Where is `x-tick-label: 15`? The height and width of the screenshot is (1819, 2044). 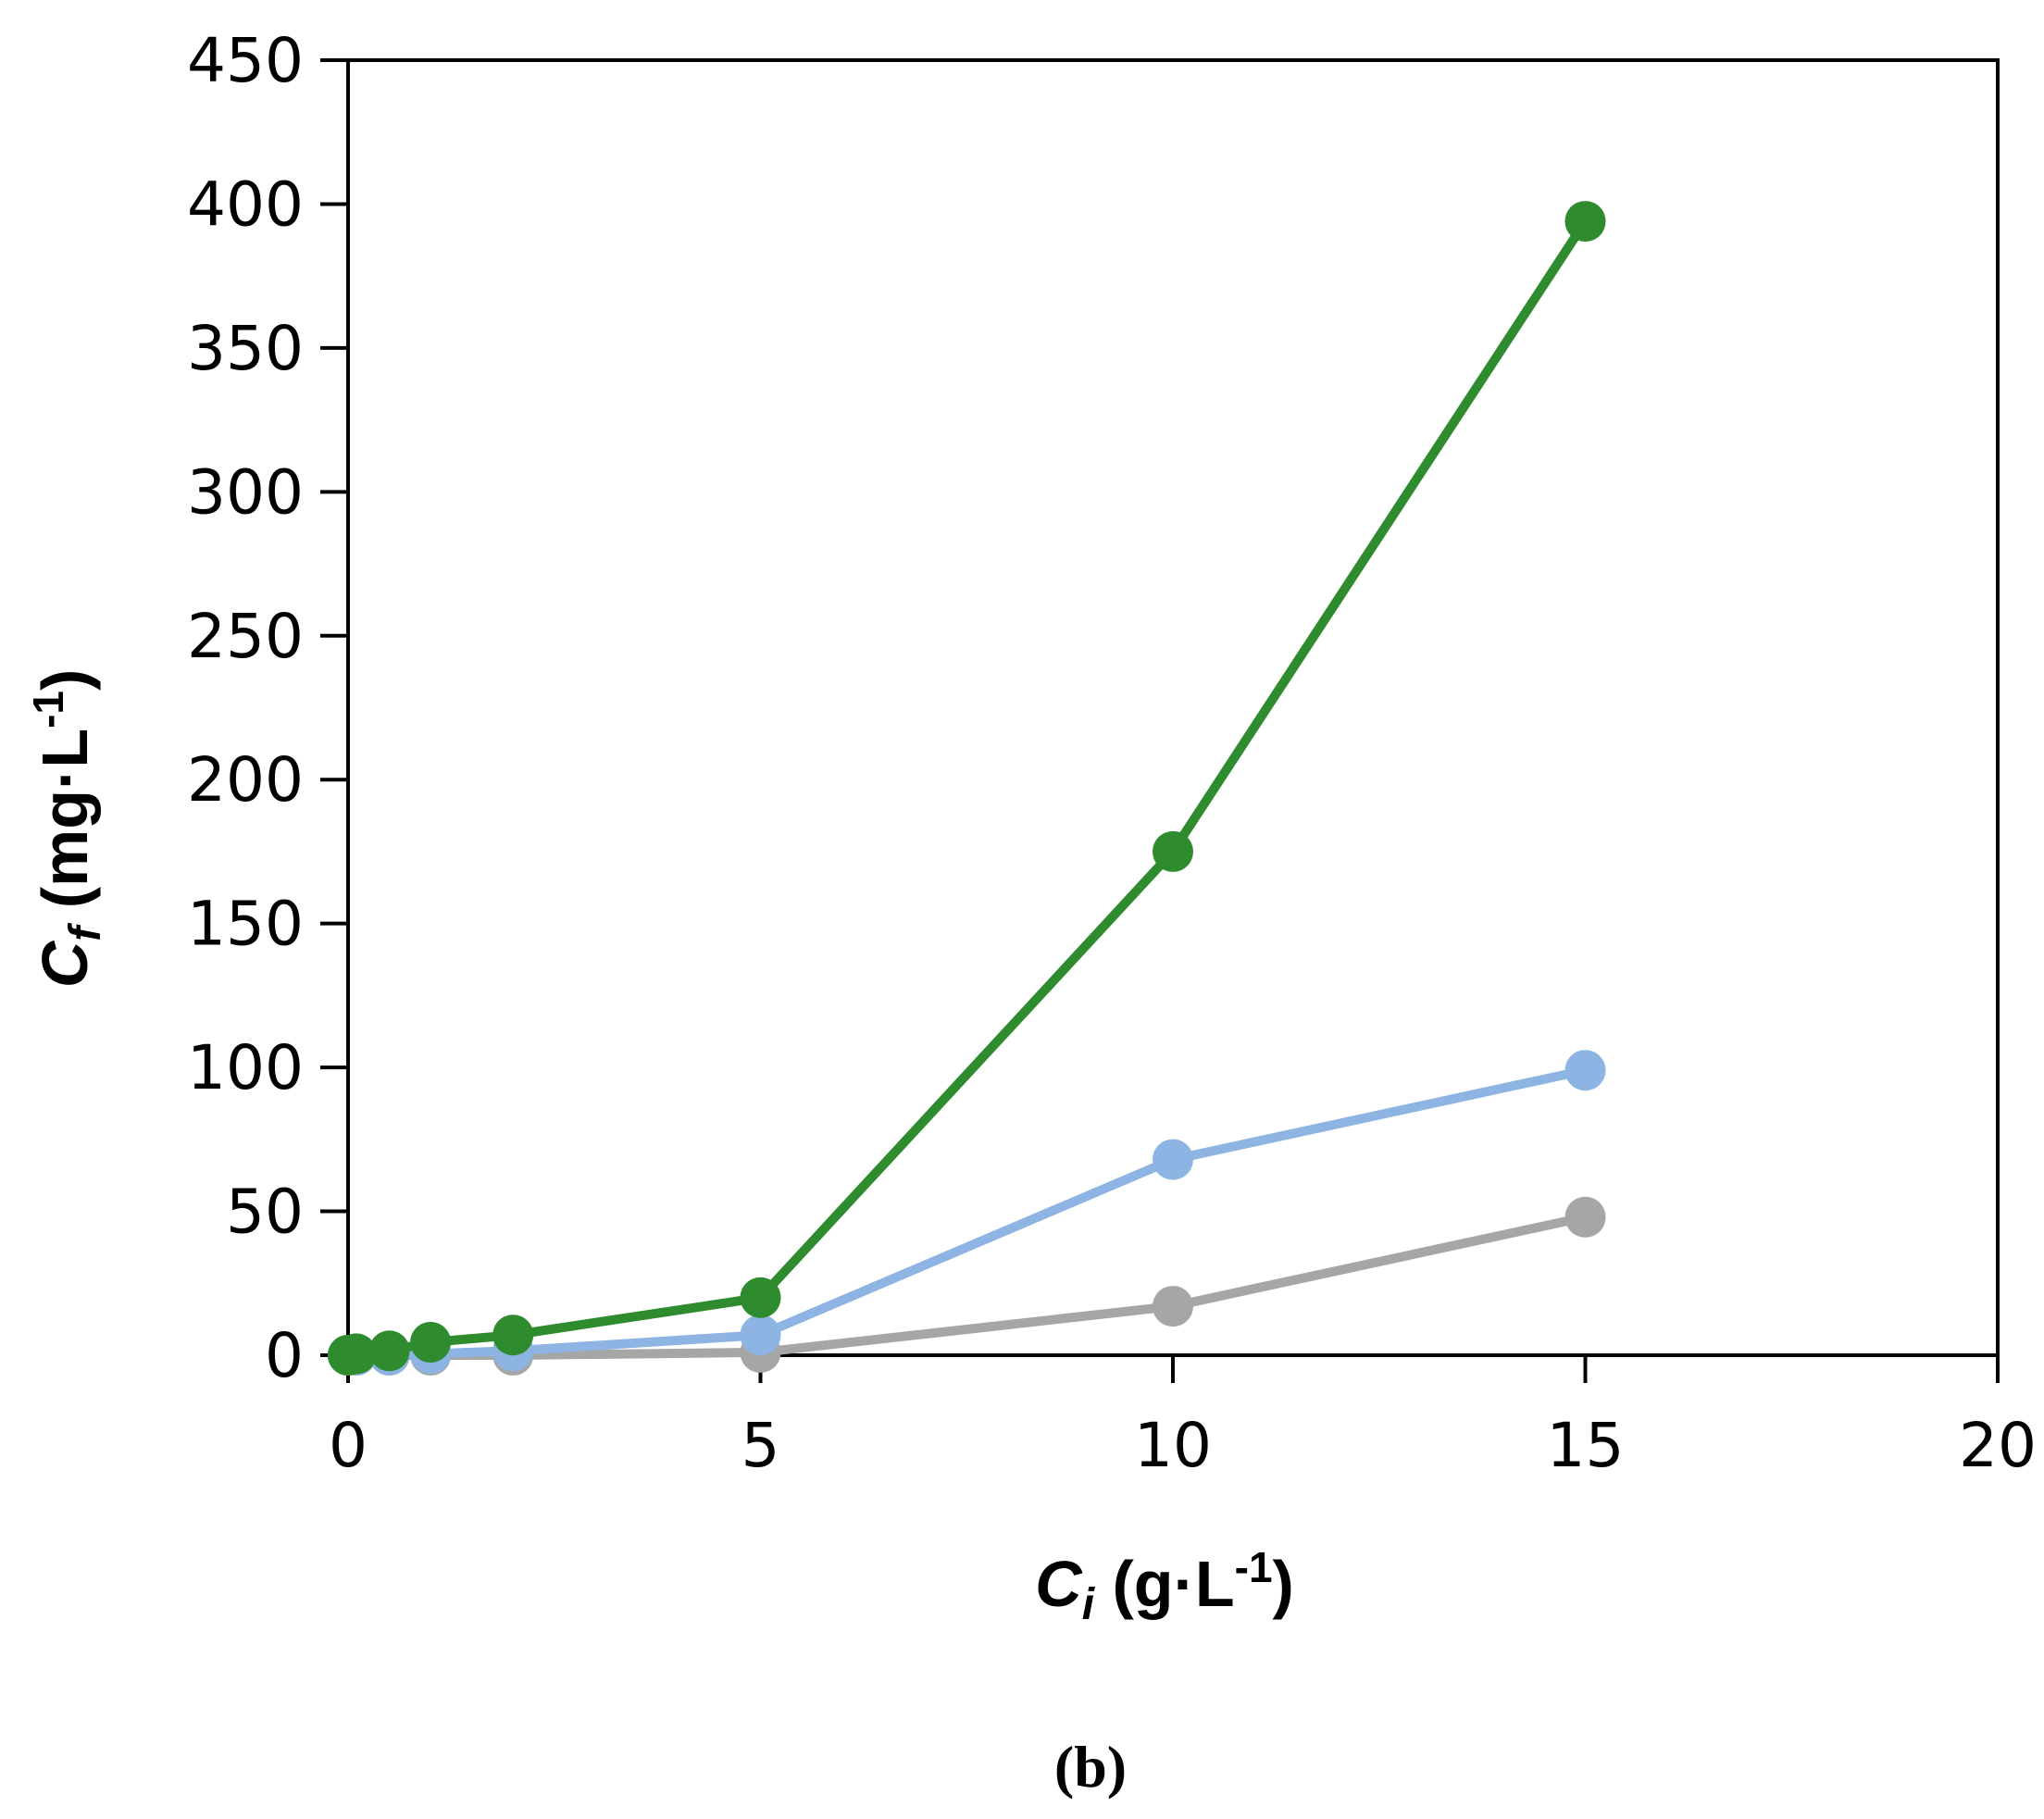
x-tick-label: 15 is located at coordinates (1586, 1445).